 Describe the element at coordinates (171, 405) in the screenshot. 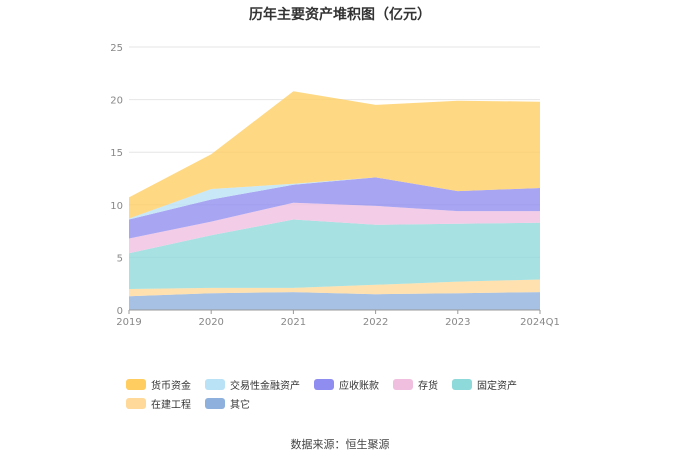

I see `legend-label: 在建工程` at that location.